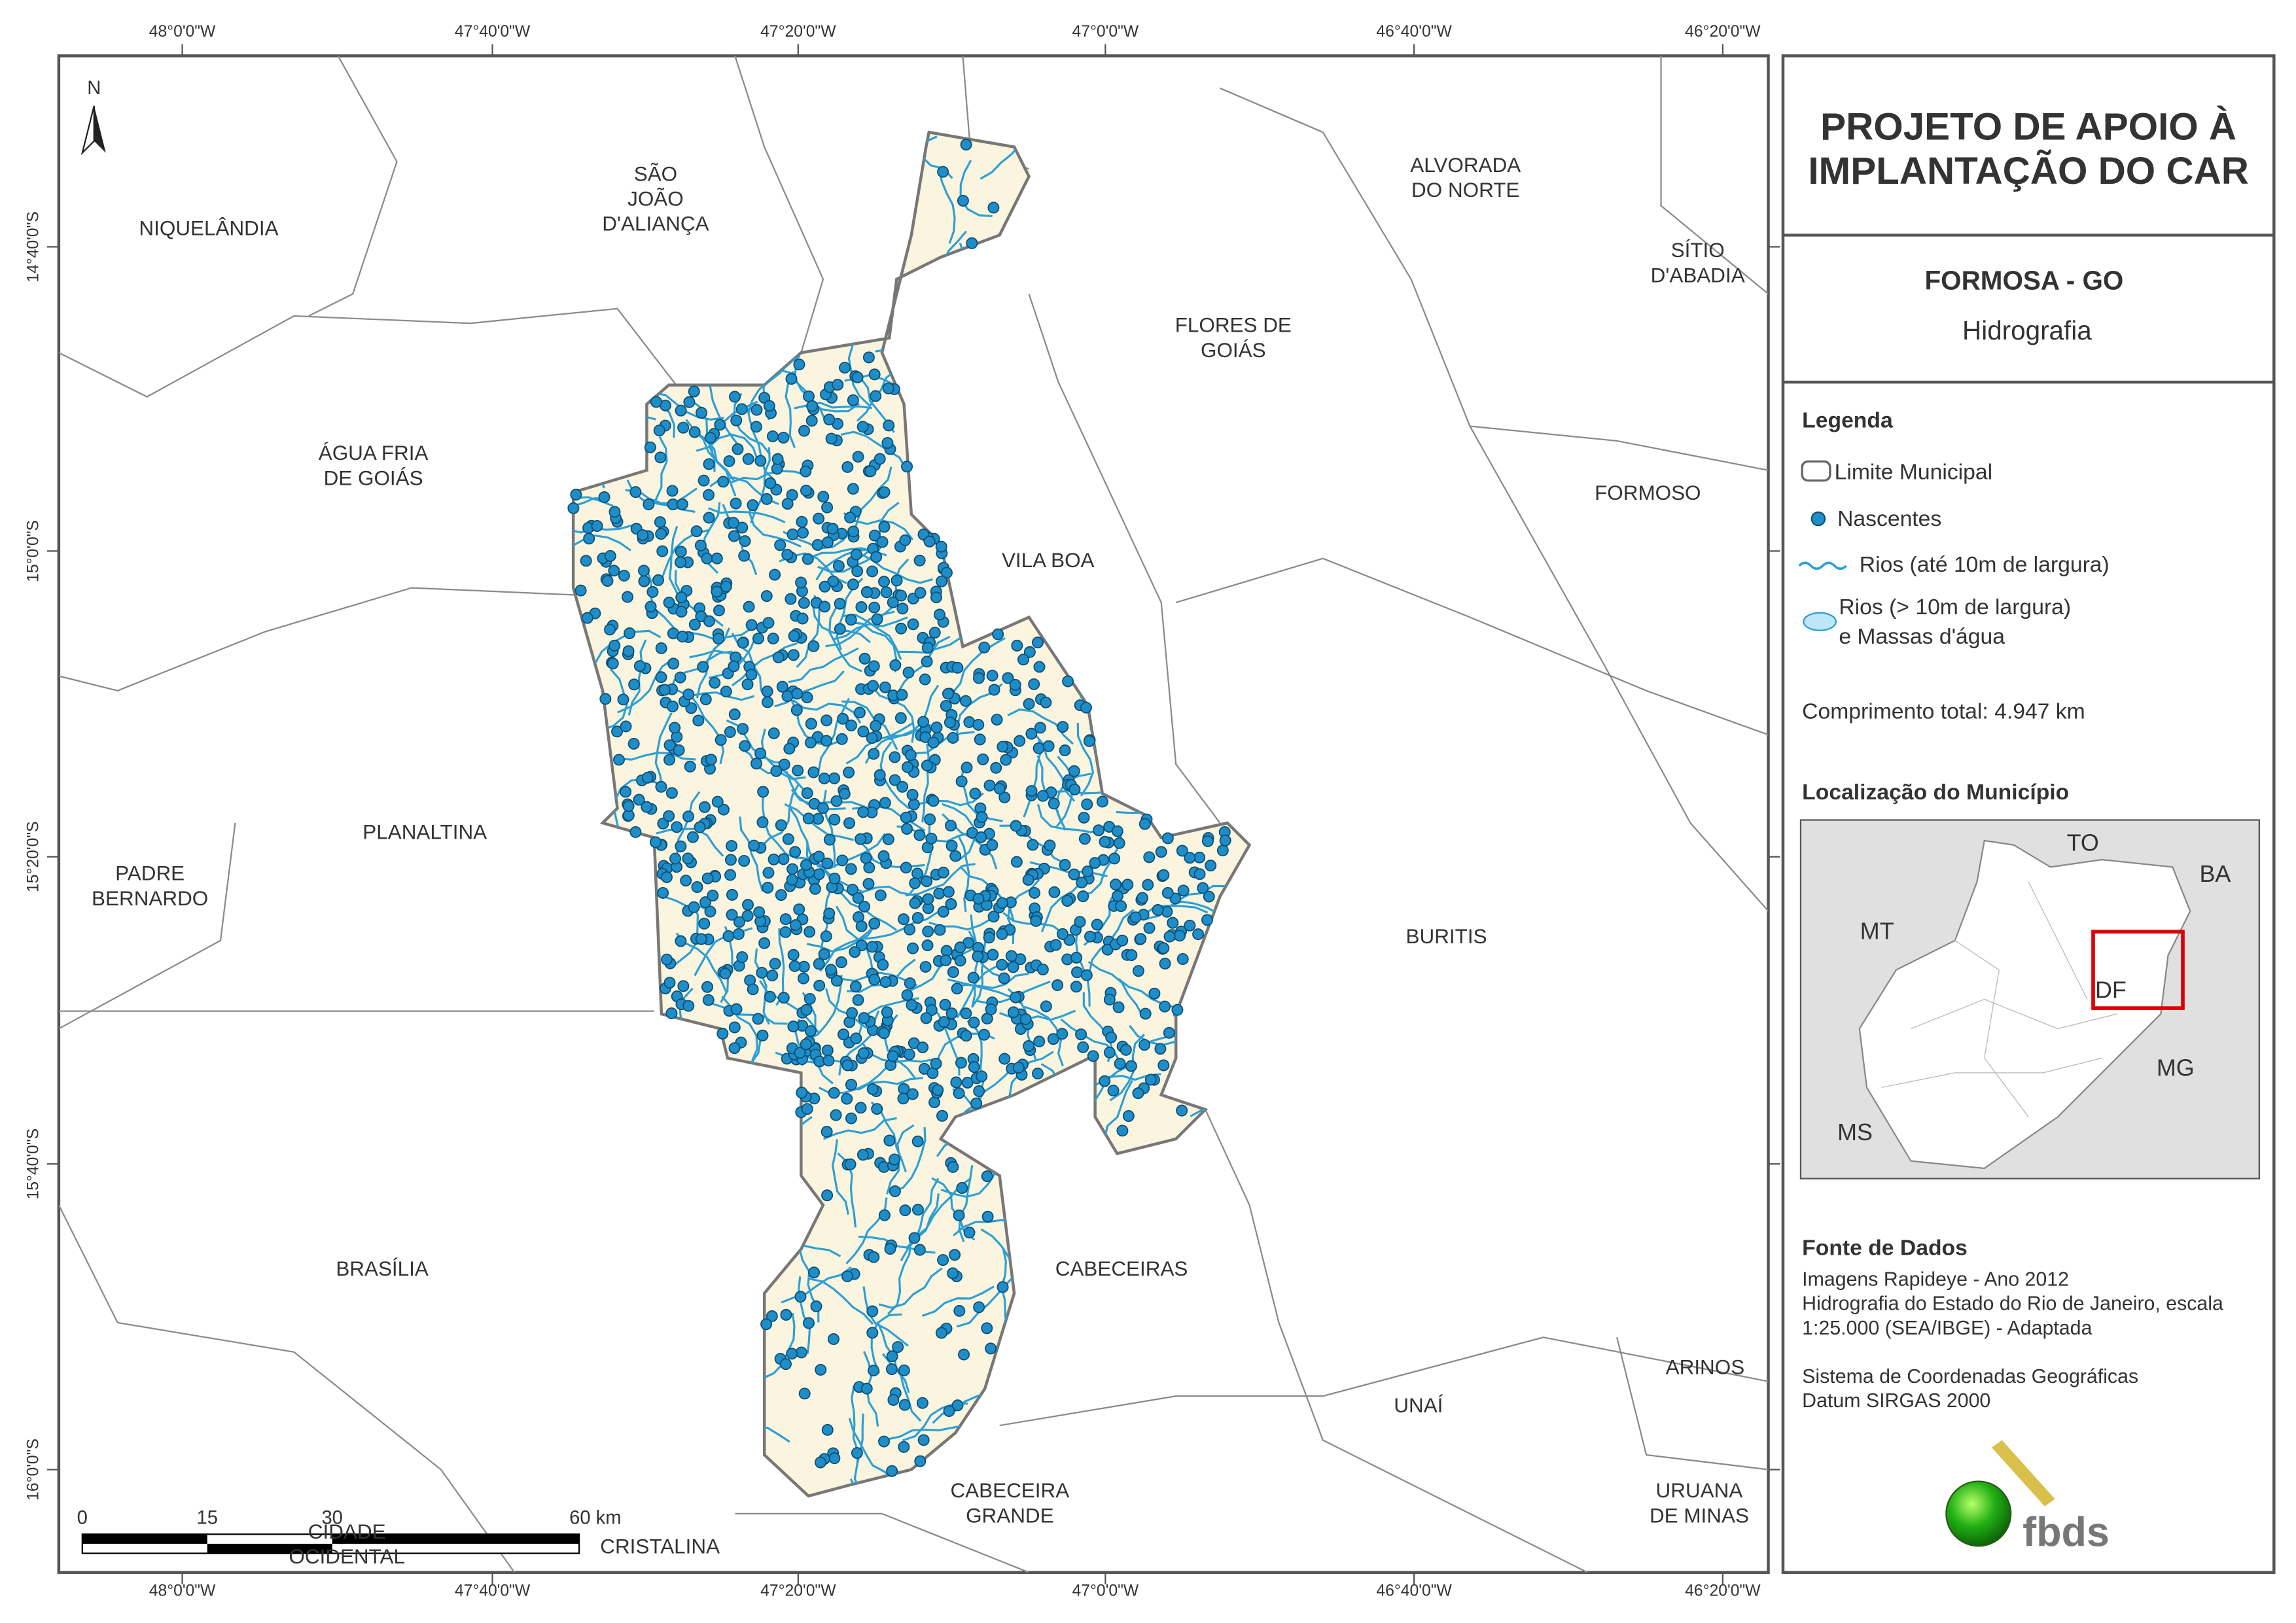 Image resolution: width=2296 pixels, height=1623 pixels. Describe the element at coordinates (1010, 1516) in the screenshot. I see `municipality-label: GRANDE` at that location.